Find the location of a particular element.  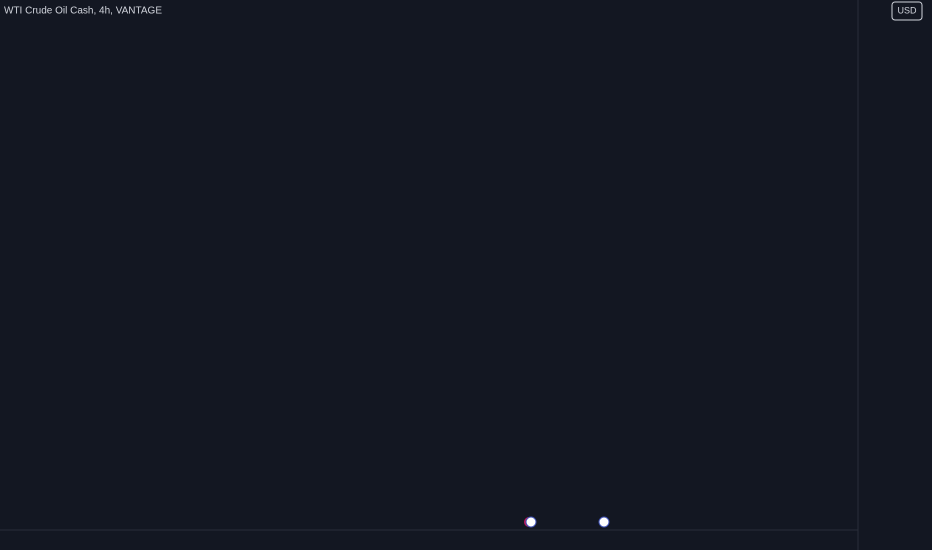

currency-label: USD is located at coordinates (907, 10).